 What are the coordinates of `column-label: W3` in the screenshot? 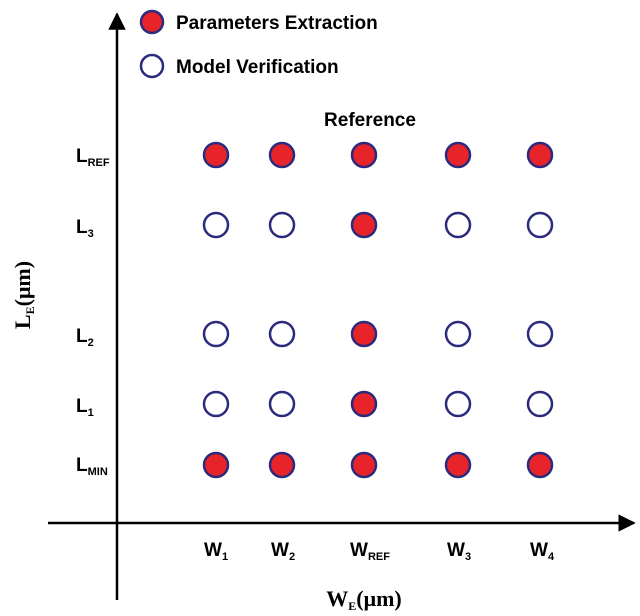 It's located at (459, 551).